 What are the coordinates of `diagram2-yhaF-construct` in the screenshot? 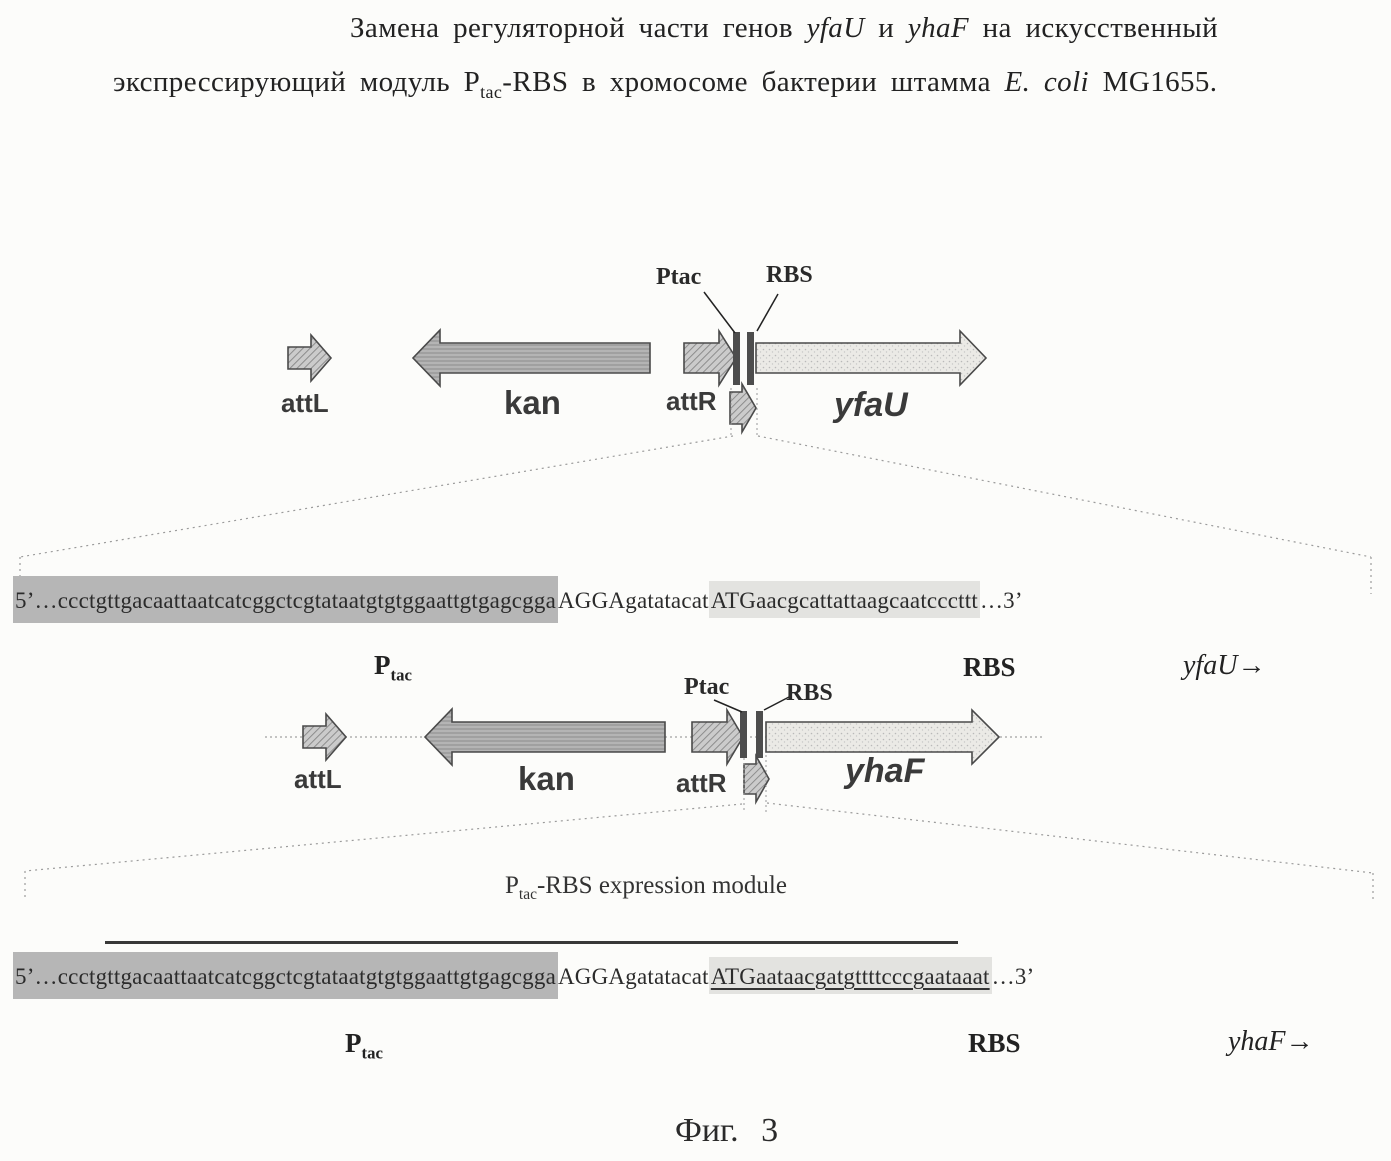 It's located at (655, 754).